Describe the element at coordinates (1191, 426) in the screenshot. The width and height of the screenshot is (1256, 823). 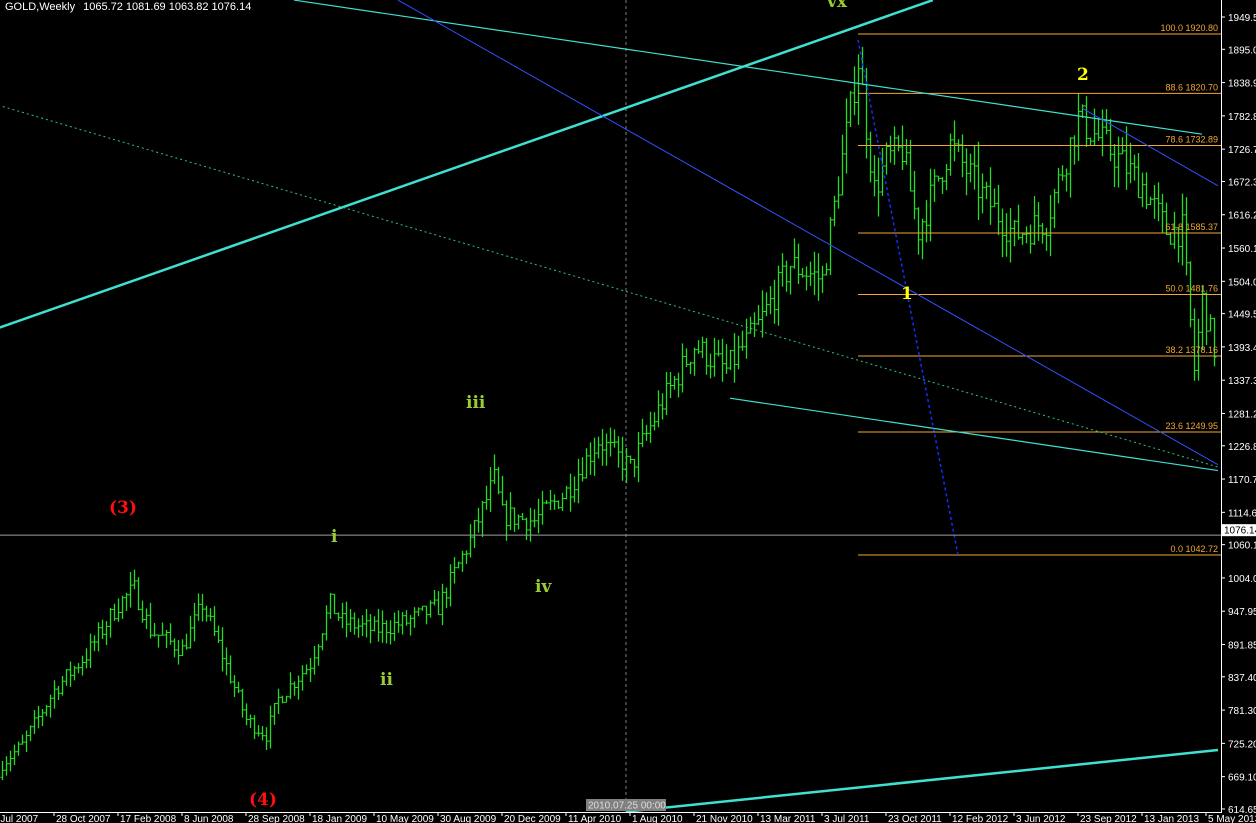
I see `fib-level-label: 23.6 1249.95` at that location.